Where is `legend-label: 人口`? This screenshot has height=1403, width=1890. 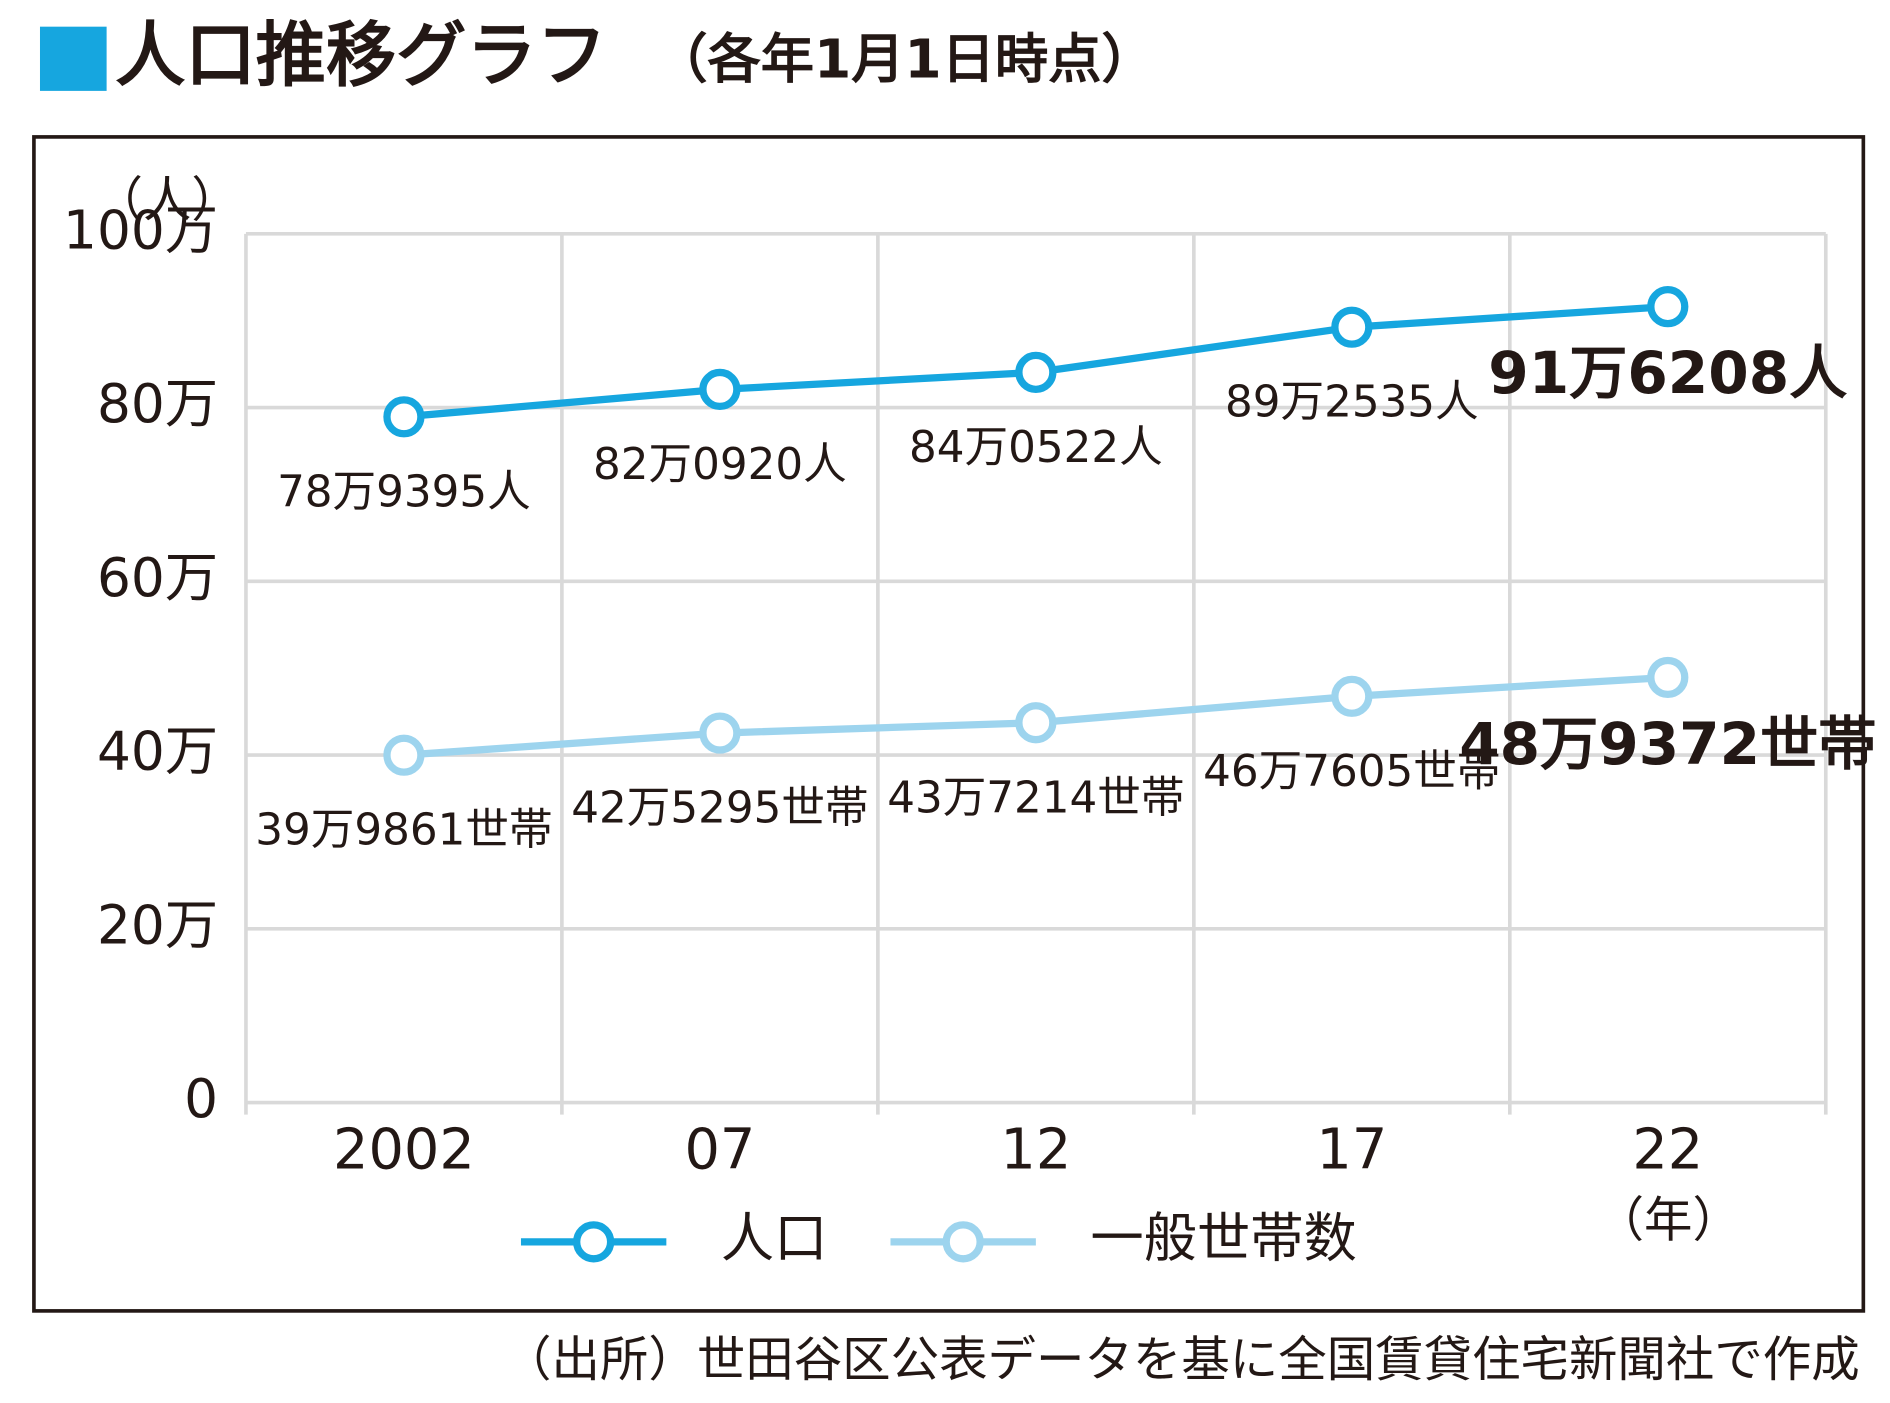 legend-label: 人口 is located at coordinates (774, 1238).